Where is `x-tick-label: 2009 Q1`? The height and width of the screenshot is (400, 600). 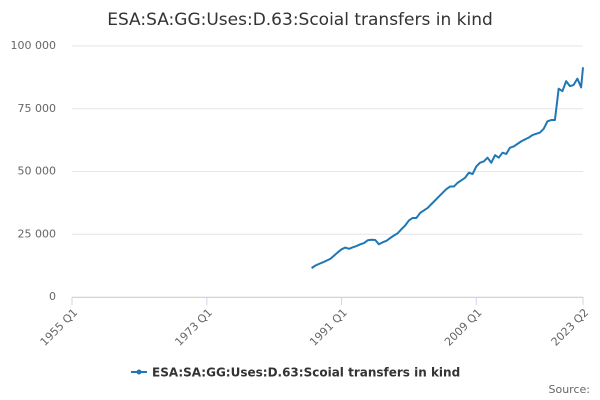
x-tick-label: 2009 Q1 is located at coordinates (463, 327).